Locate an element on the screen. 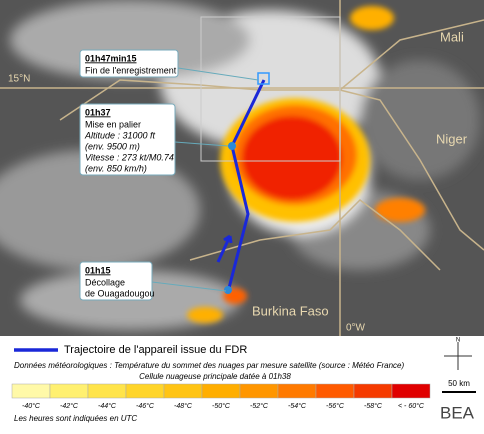 This screenshot has height=434, width=484. country-label: Niger is located at coordinates (452, 138).